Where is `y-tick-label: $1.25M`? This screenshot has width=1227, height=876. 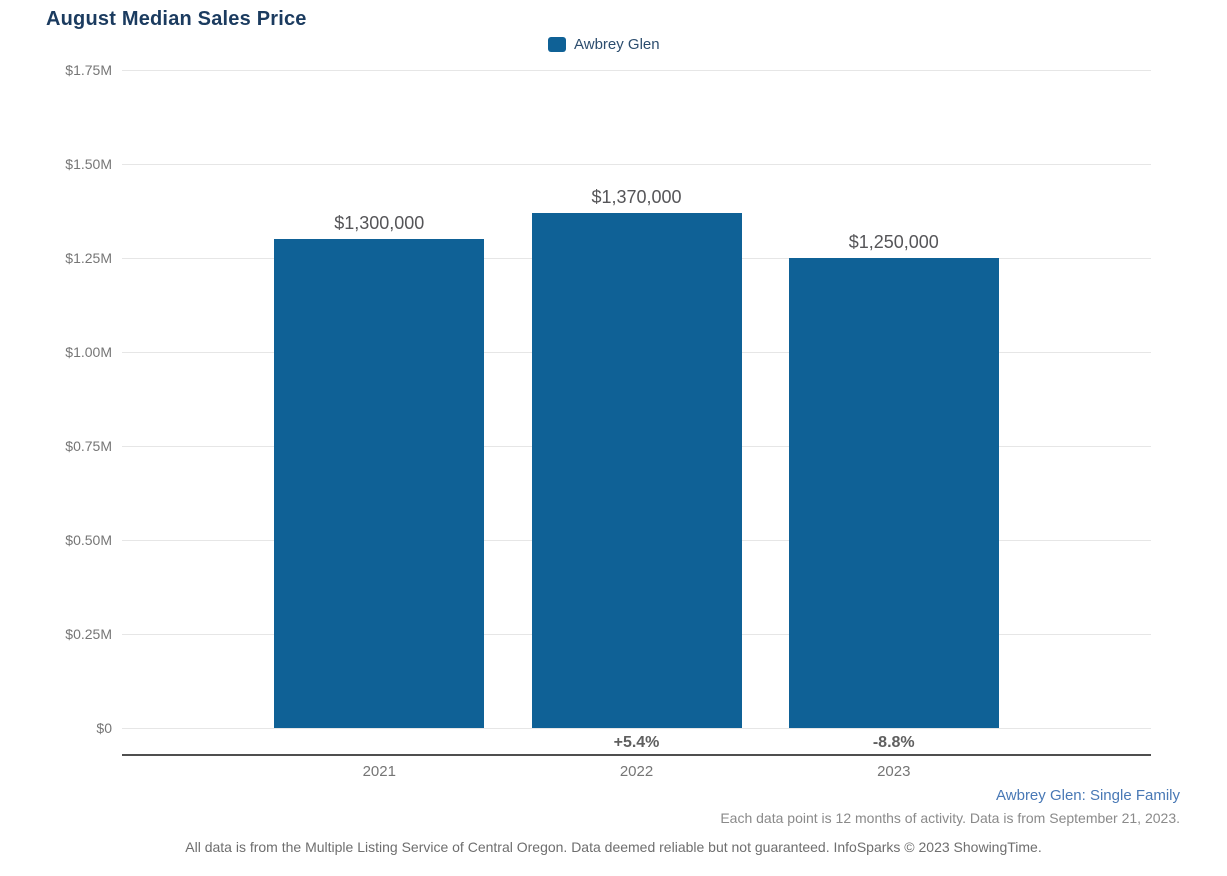
y-tick-label: $1.25M is located at coordinates (88, 258).